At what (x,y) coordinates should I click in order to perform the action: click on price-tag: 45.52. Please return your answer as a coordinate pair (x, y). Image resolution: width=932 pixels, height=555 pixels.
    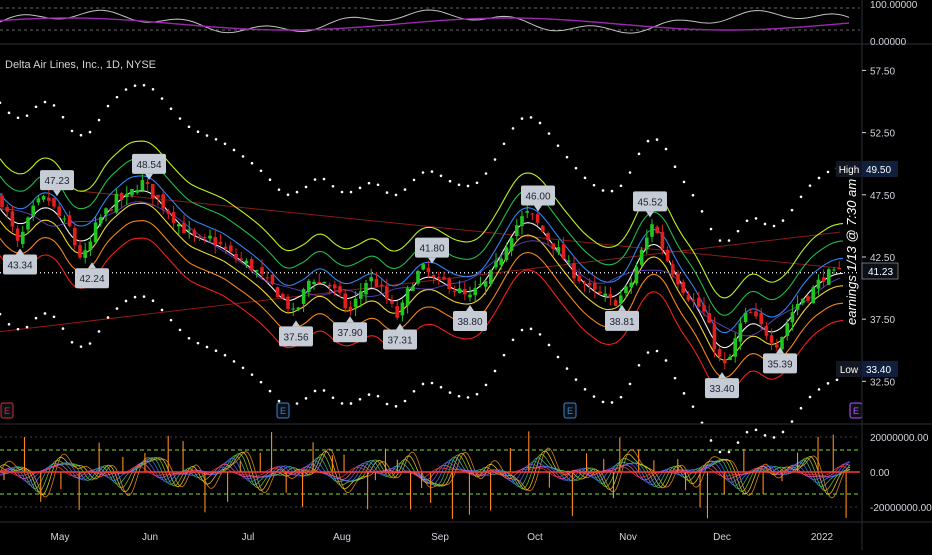
    Looking at the image, I should click on (650, 204).